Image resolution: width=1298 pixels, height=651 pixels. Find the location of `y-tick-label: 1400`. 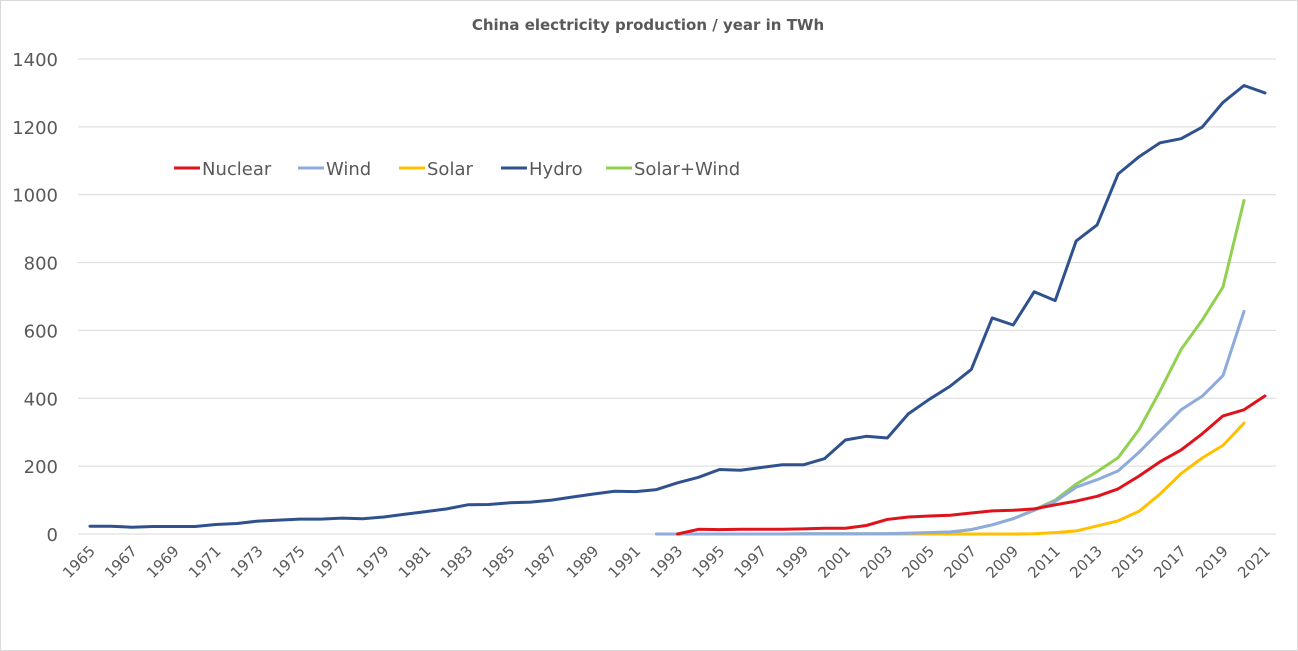

y-tick-label: 1400 is located at coordinates (35, 60).